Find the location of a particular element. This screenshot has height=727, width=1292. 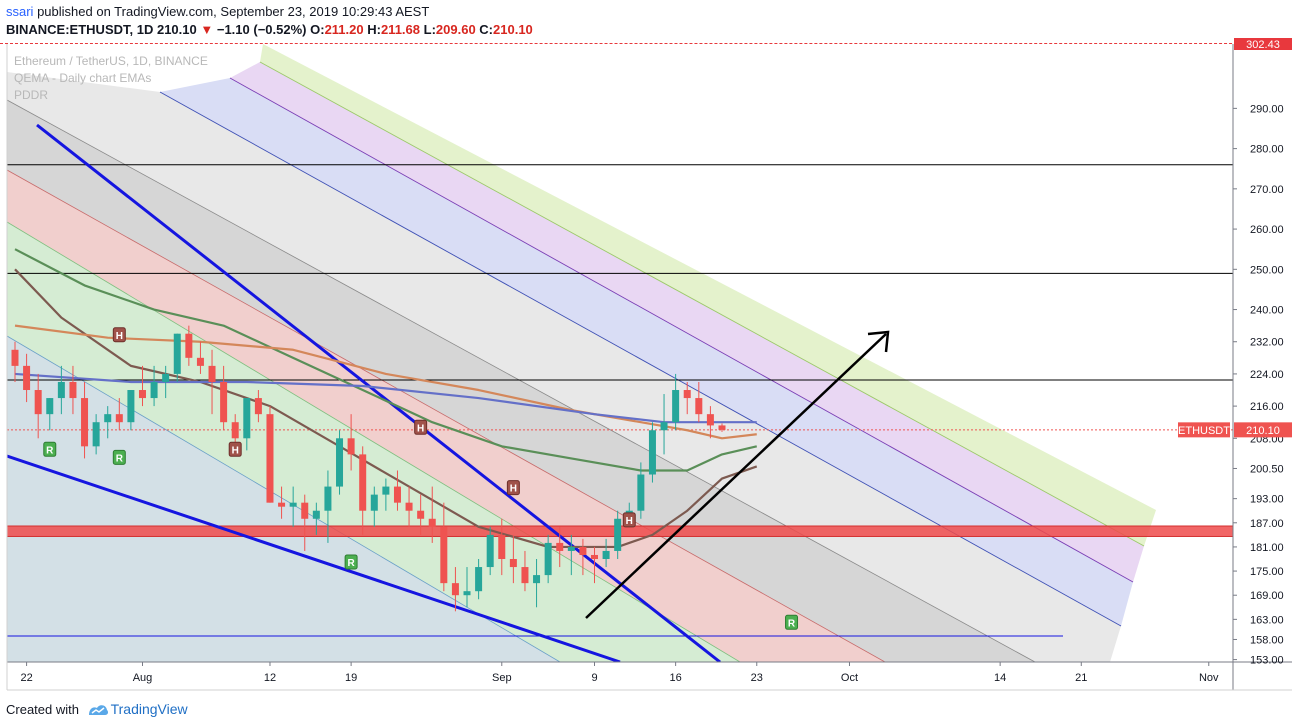

price-tick-label: 175.00 is located at coordinates (1267, 572).